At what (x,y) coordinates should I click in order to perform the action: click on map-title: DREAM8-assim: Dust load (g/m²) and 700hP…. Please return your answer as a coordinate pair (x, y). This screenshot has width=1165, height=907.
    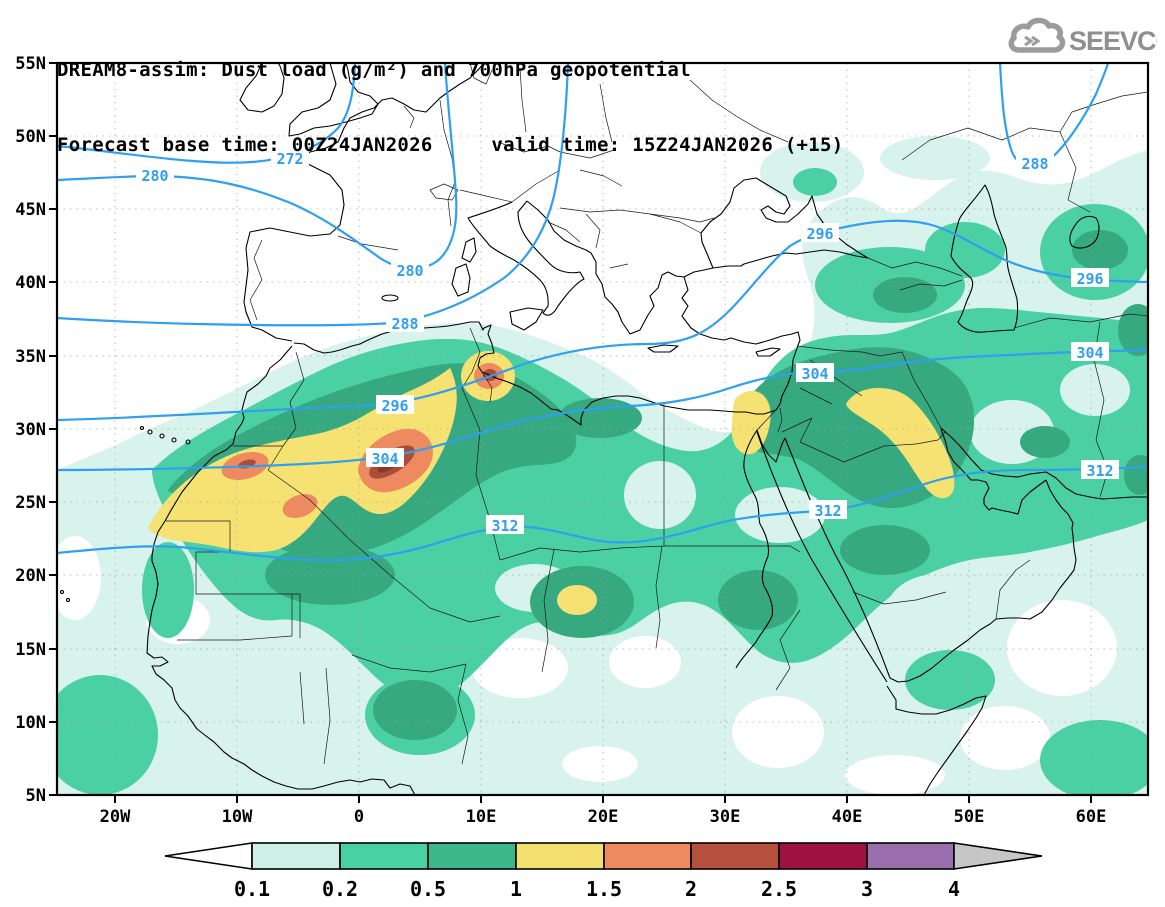
    Looking at the image, I should click on (374, 70).